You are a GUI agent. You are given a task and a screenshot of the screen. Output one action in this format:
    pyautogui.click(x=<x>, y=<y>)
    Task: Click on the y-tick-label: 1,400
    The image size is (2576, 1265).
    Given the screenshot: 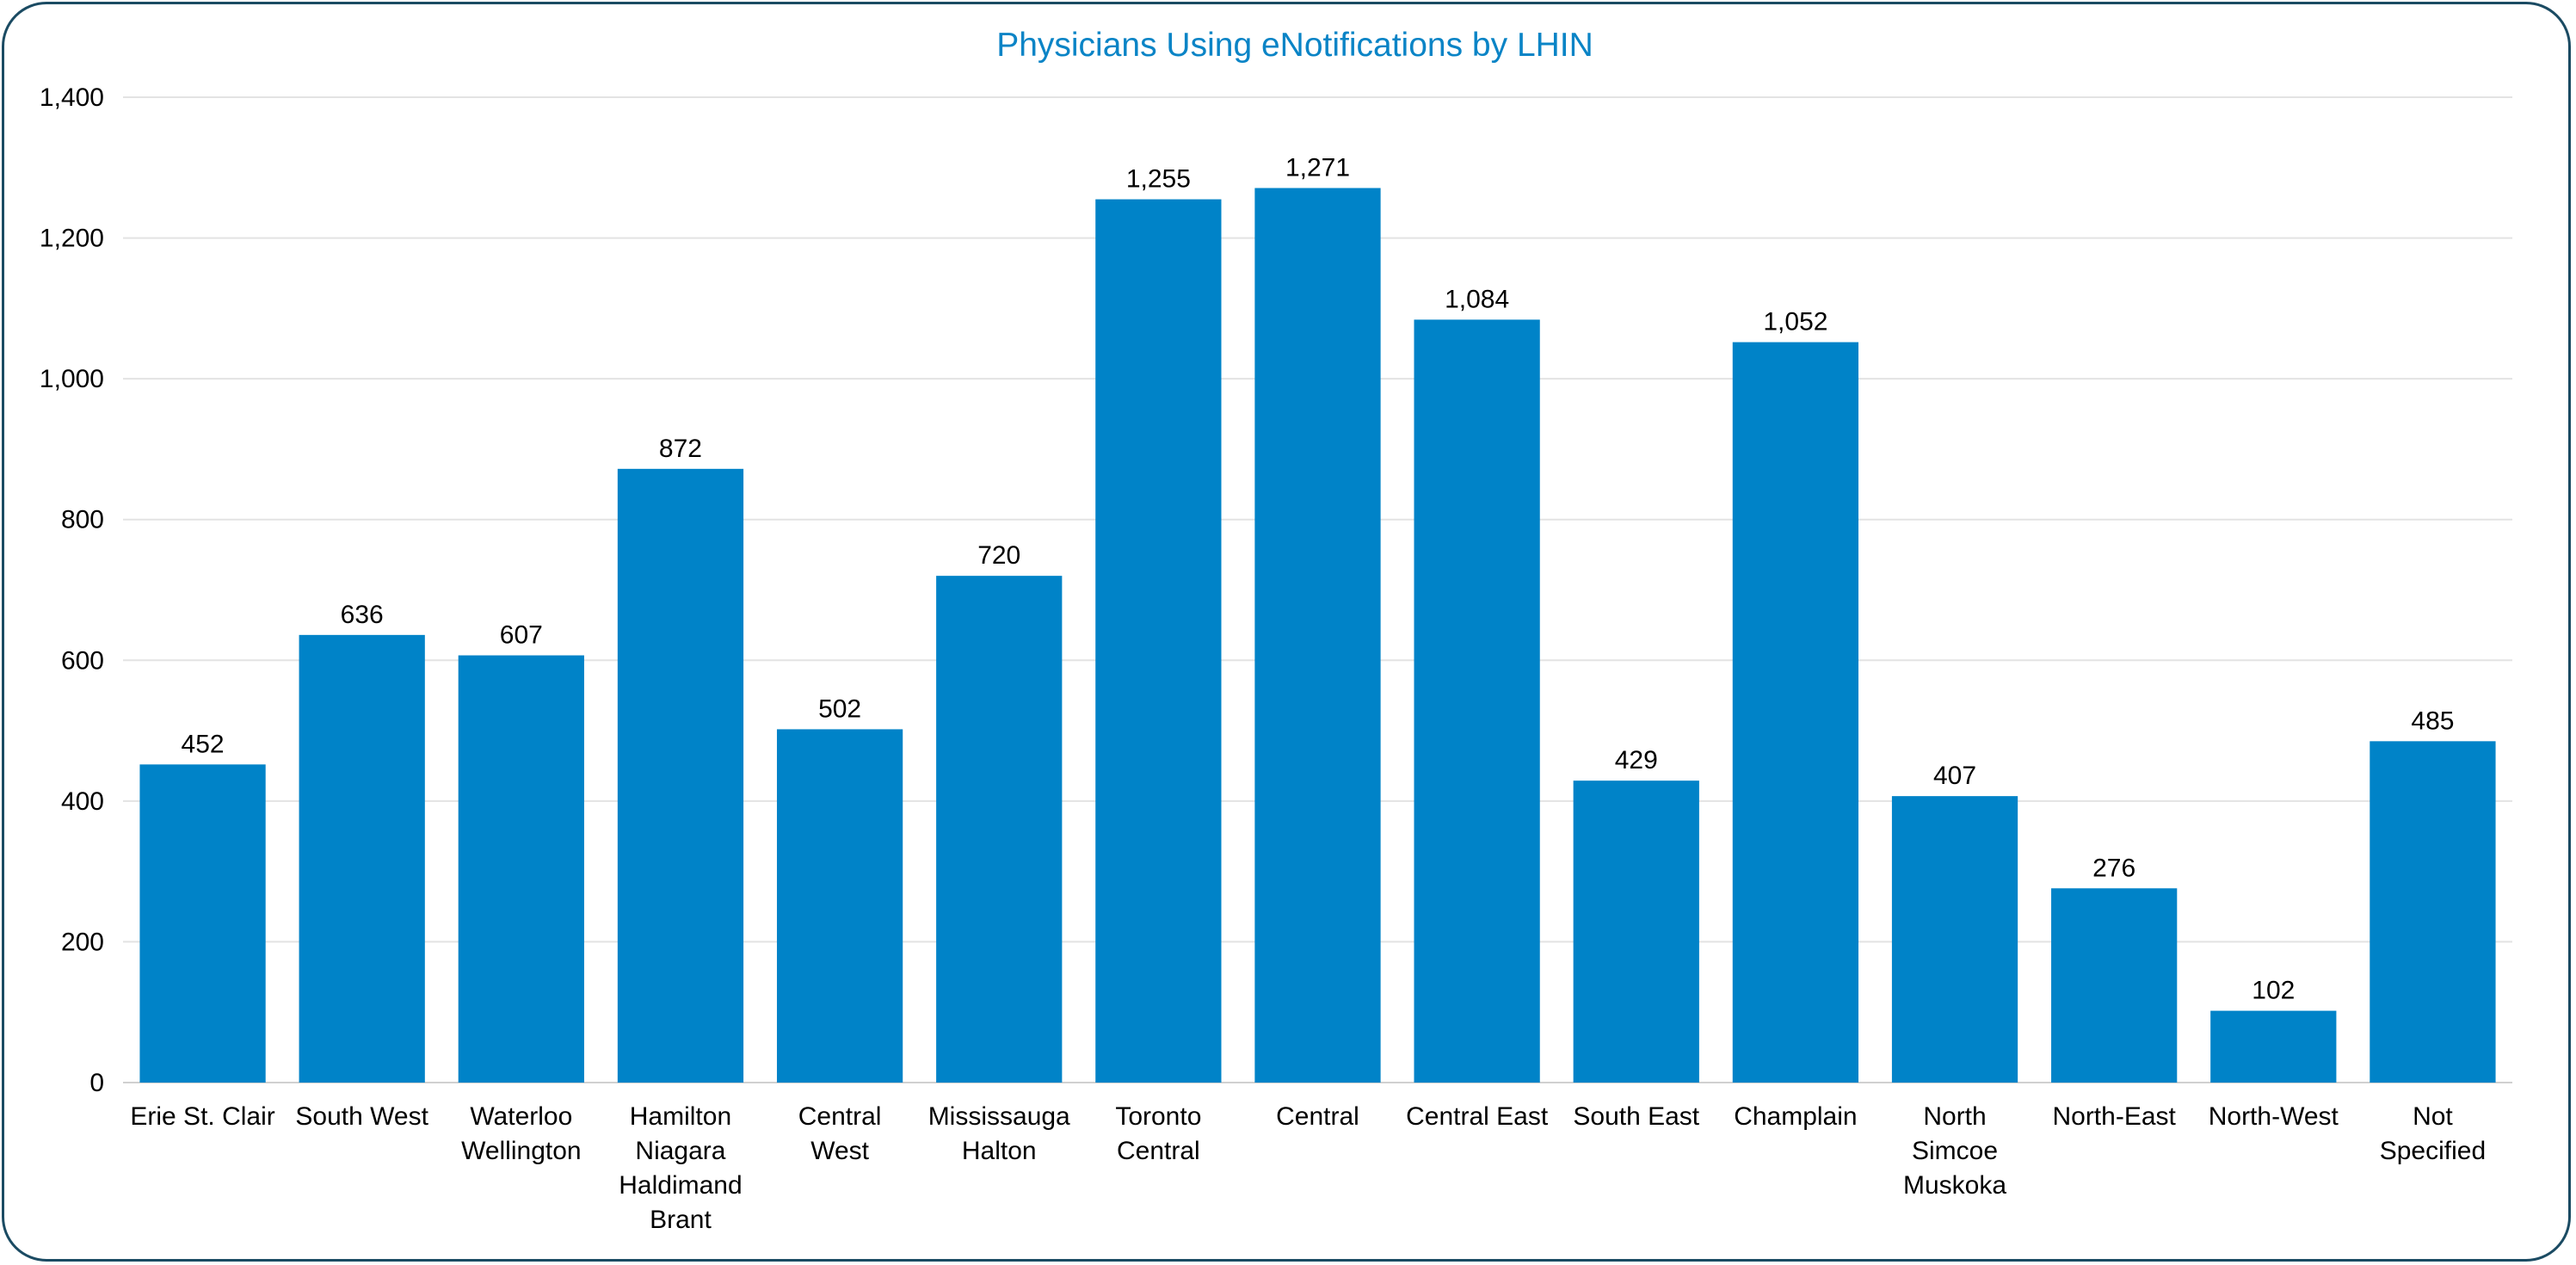 What is the action you would take?
    pyautogui.click(x=72, y=97)
    